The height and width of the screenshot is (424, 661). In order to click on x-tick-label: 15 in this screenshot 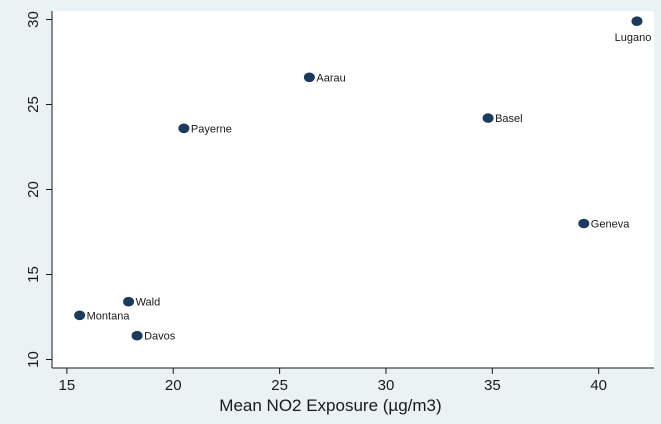, I will do `click(67, 385)`.